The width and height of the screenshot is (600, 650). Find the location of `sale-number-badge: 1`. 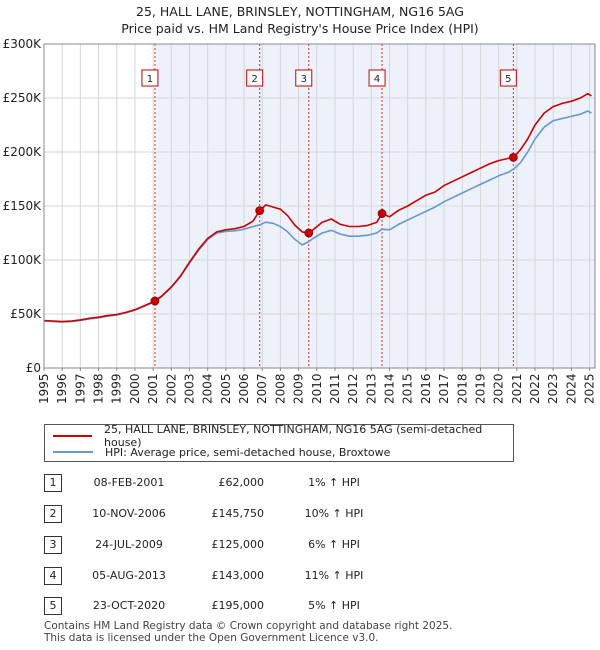

sale-number-badge: 1 is located at coordinates (53, 483).